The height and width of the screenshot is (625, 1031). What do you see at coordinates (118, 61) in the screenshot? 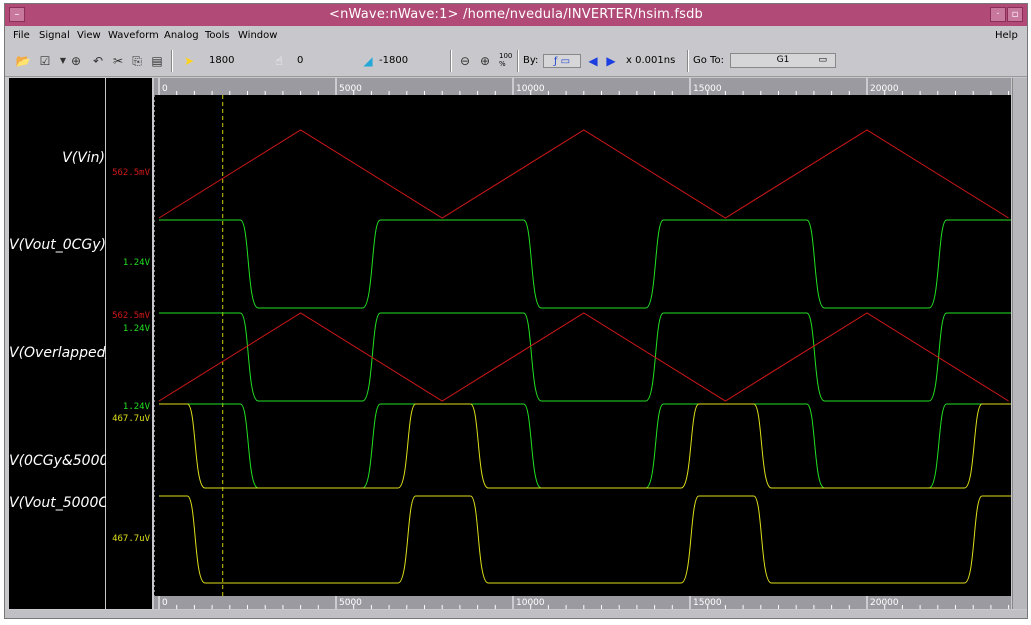
I see `cut-icon: ✂` at bounding box center [118, 61].